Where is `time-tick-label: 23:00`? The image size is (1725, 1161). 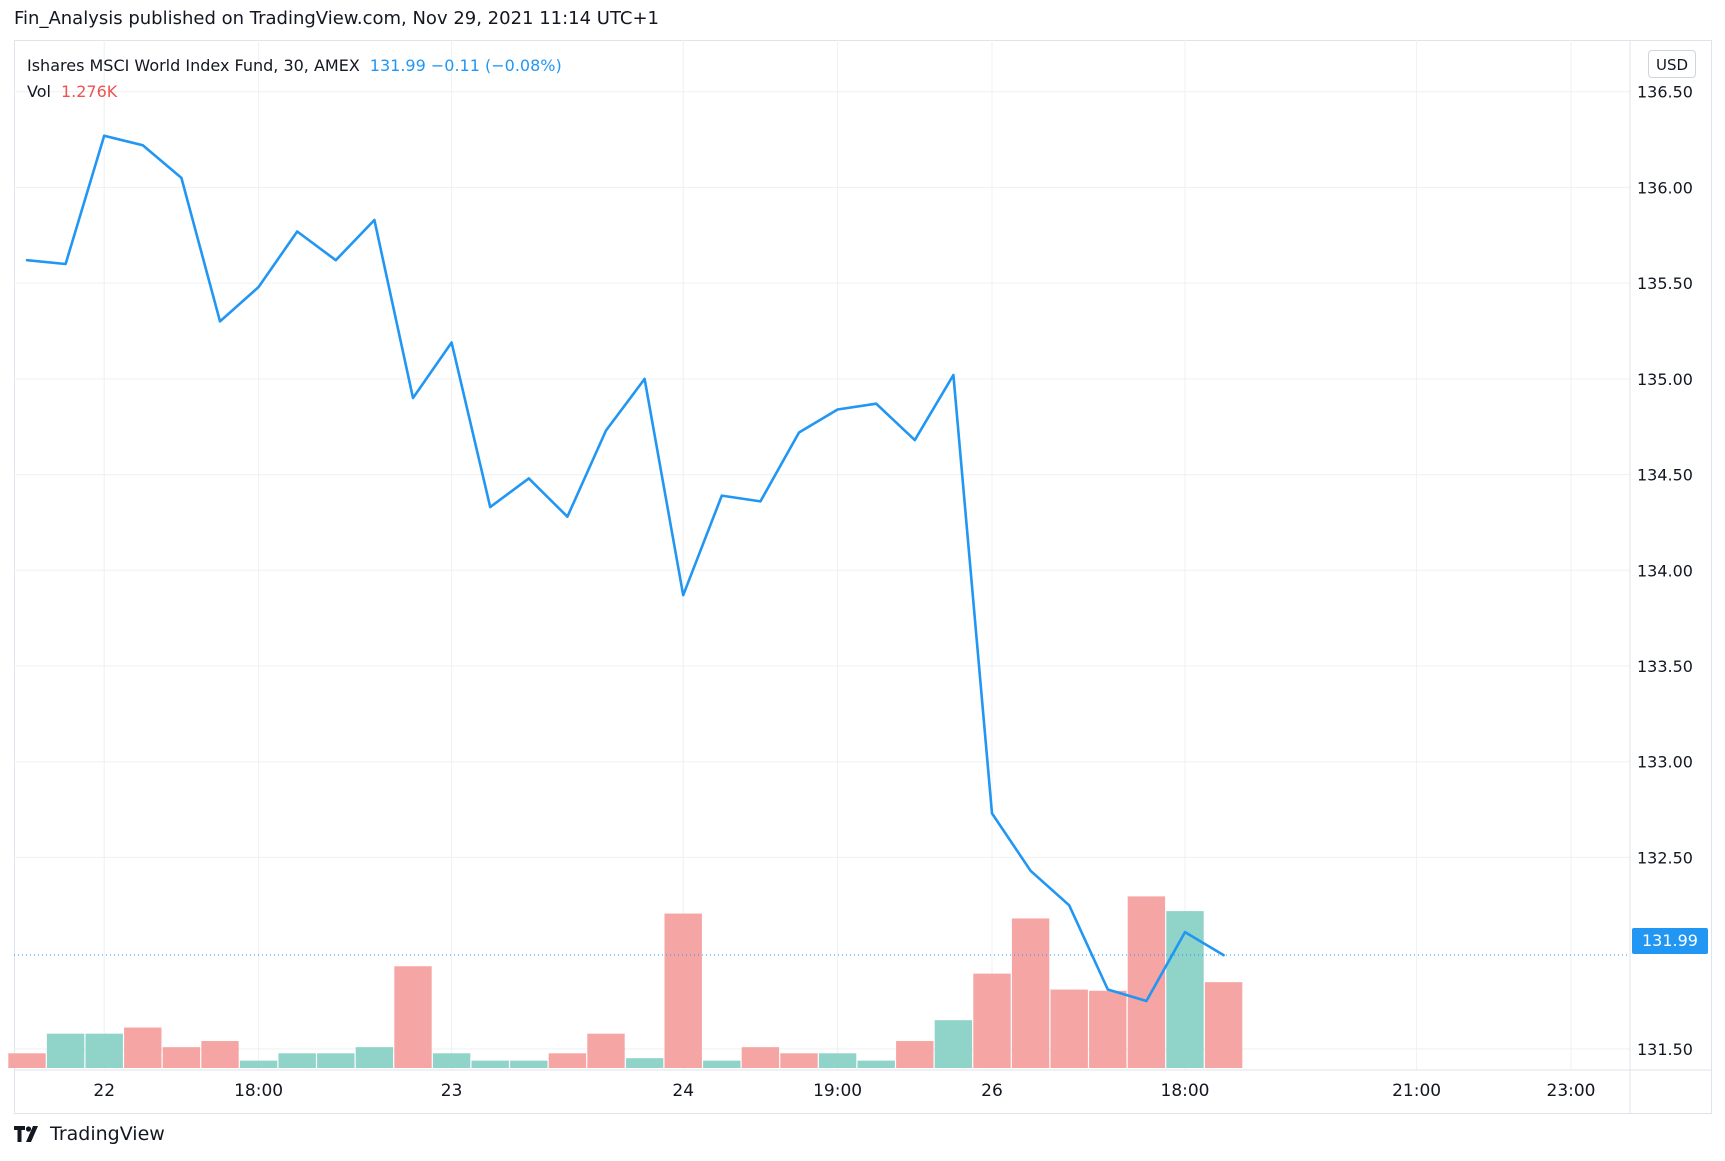
time-tick-label: 23:00 is located at coordinates (1571, 1091).